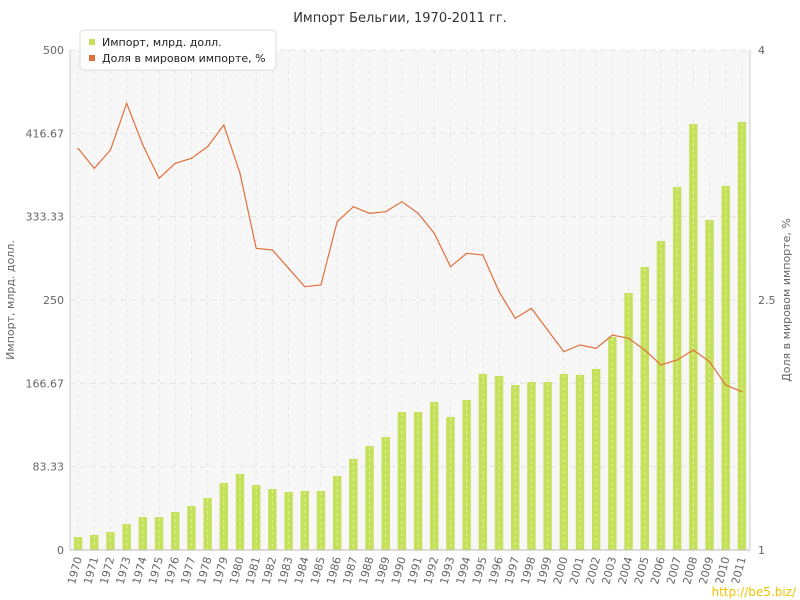 The width and height of the screenshot is (800, 600). I want to click on bar-import-1974, so click(143, 533).